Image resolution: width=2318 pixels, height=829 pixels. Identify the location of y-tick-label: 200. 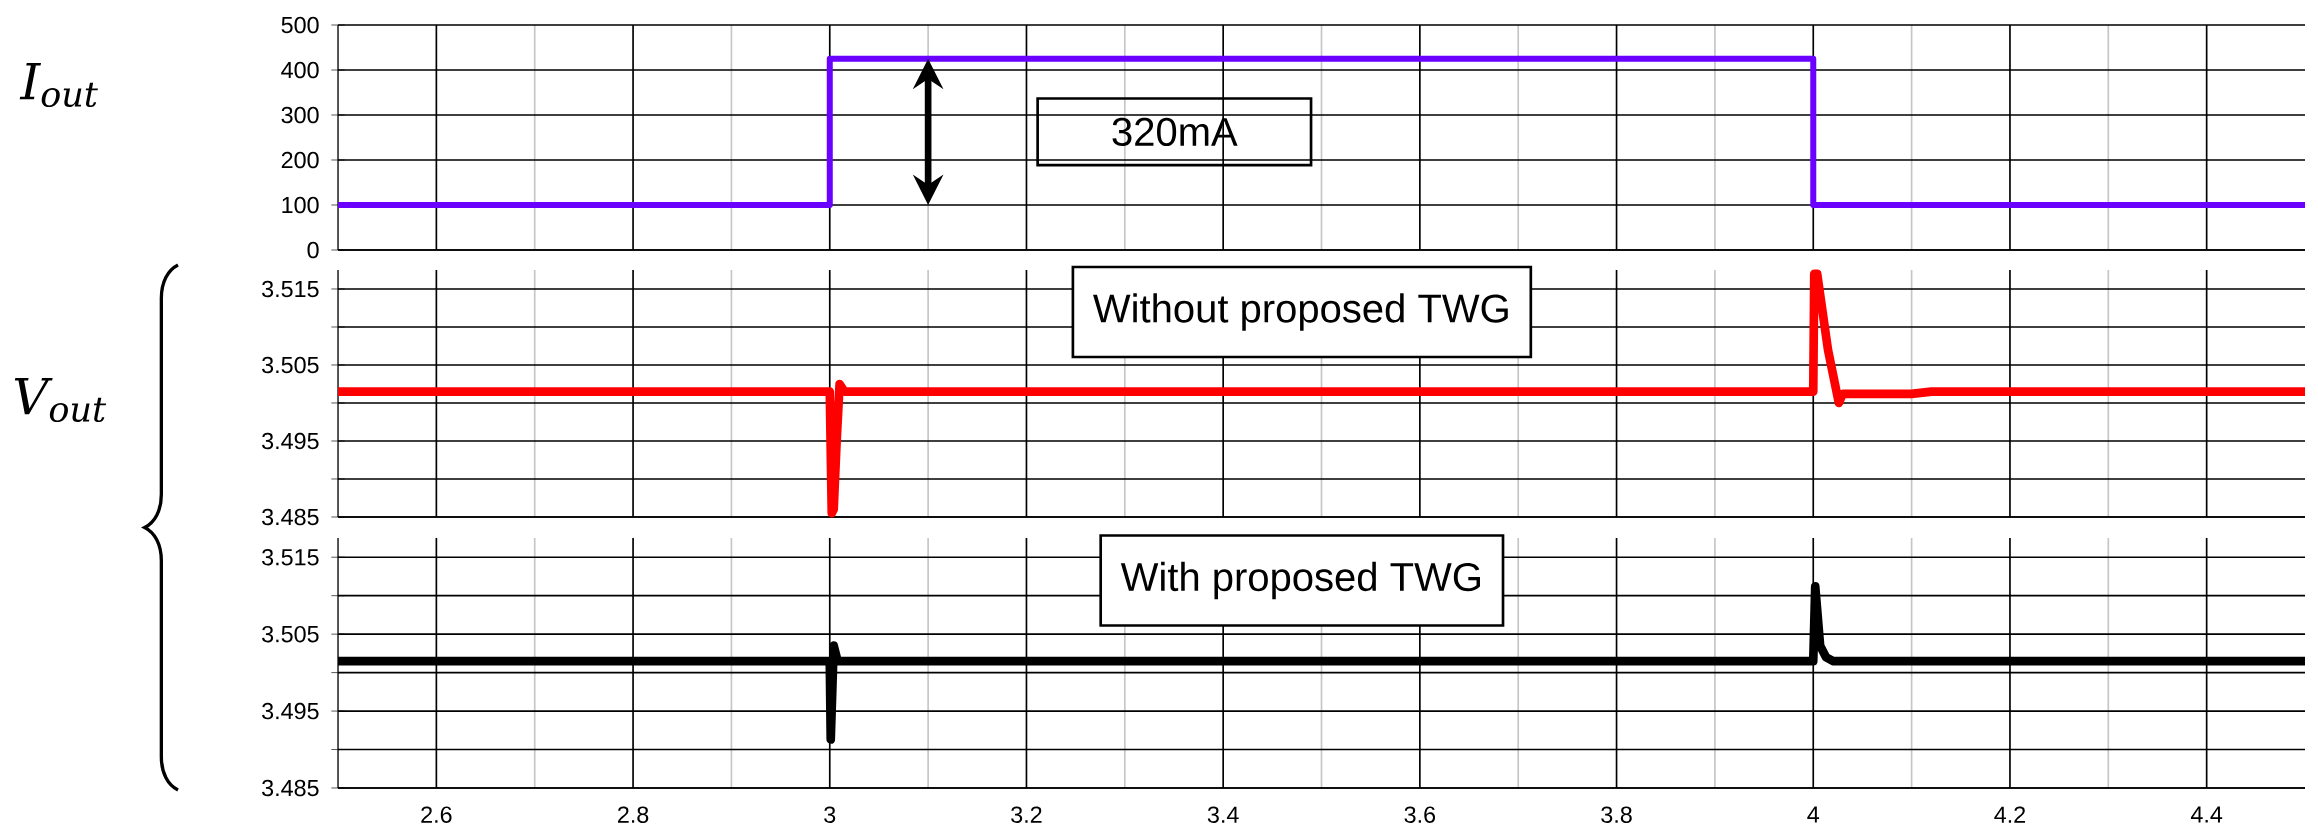
(300, 160).